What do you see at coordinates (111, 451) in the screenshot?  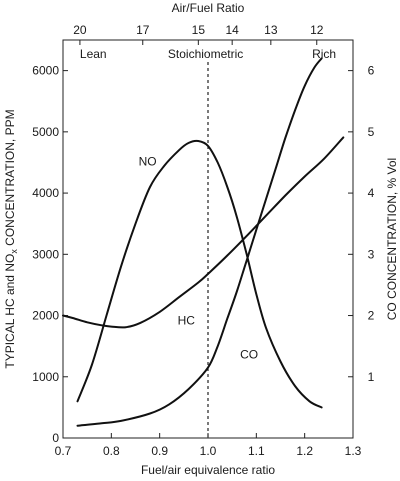 I see `x-tick-label: 0.8` at bounding box center [111, 451].